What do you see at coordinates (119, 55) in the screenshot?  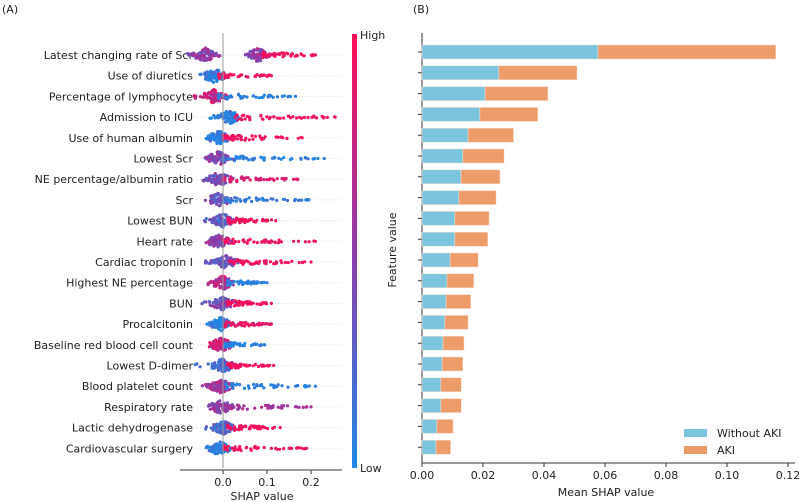 I see `feature-label: Latest changing rate of Scr` at bounding box center [119, 55].